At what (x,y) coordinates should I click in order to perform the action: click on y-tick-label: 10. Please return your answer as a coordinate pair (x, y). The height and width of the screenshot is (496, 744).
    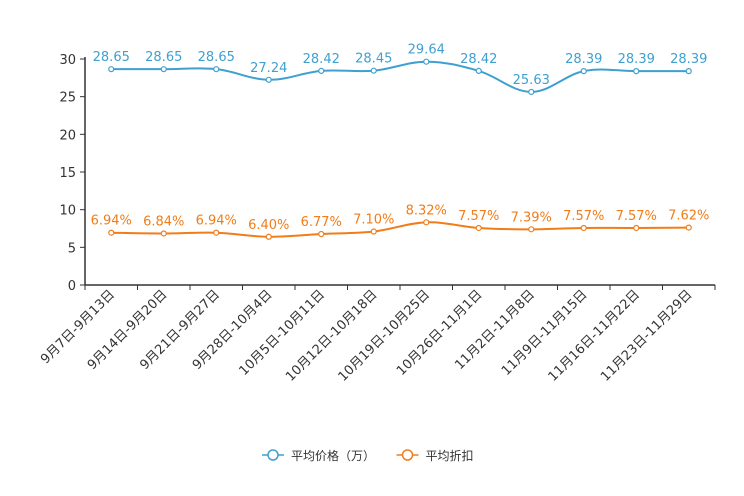
    Looking at the image, I should click on (67, 211).